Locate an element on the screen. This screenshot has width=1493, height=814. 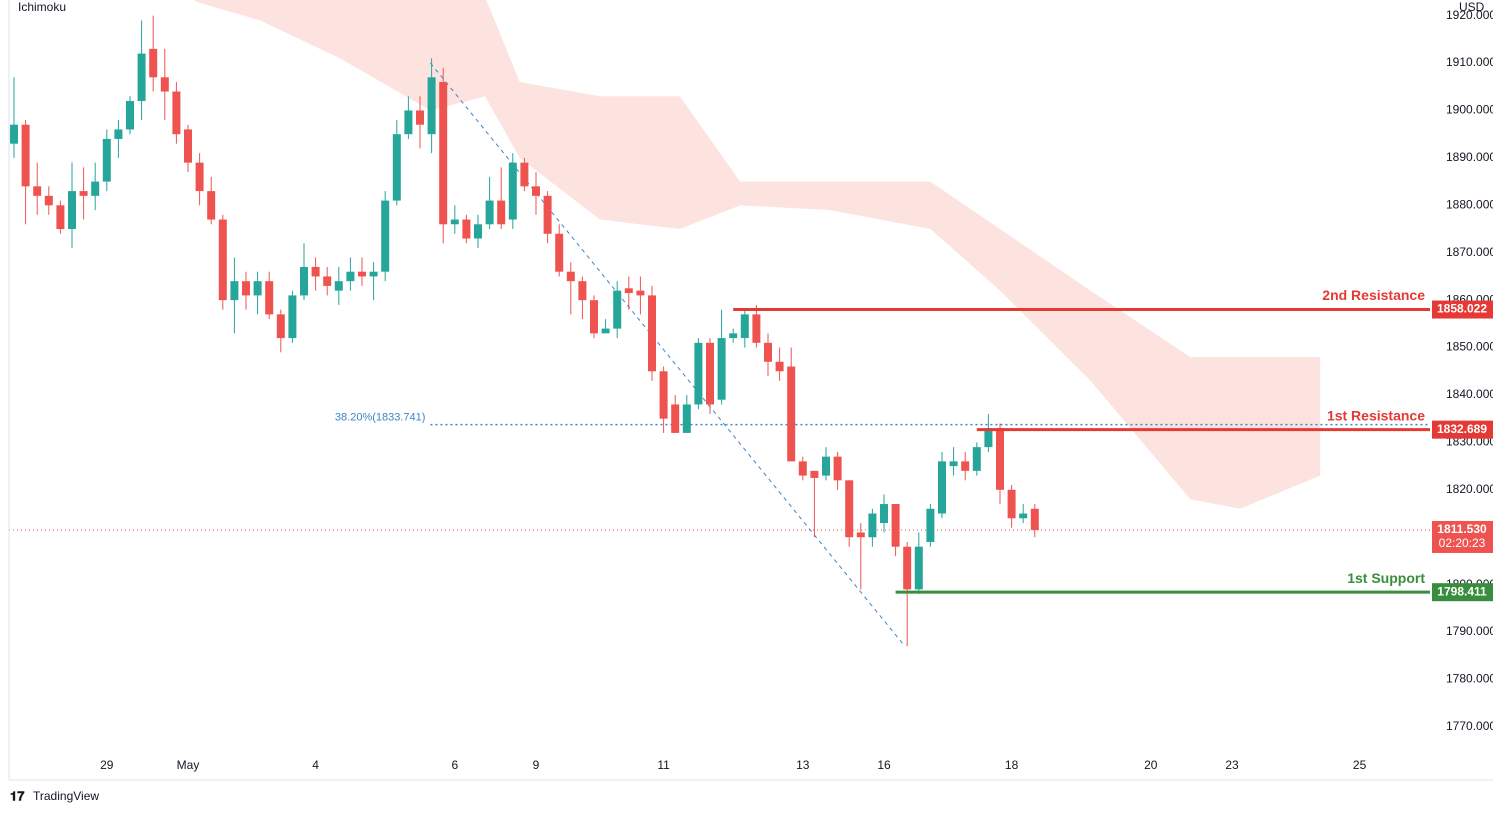
level-price-label: 1858.022 is located at coordinates (1462, 309).